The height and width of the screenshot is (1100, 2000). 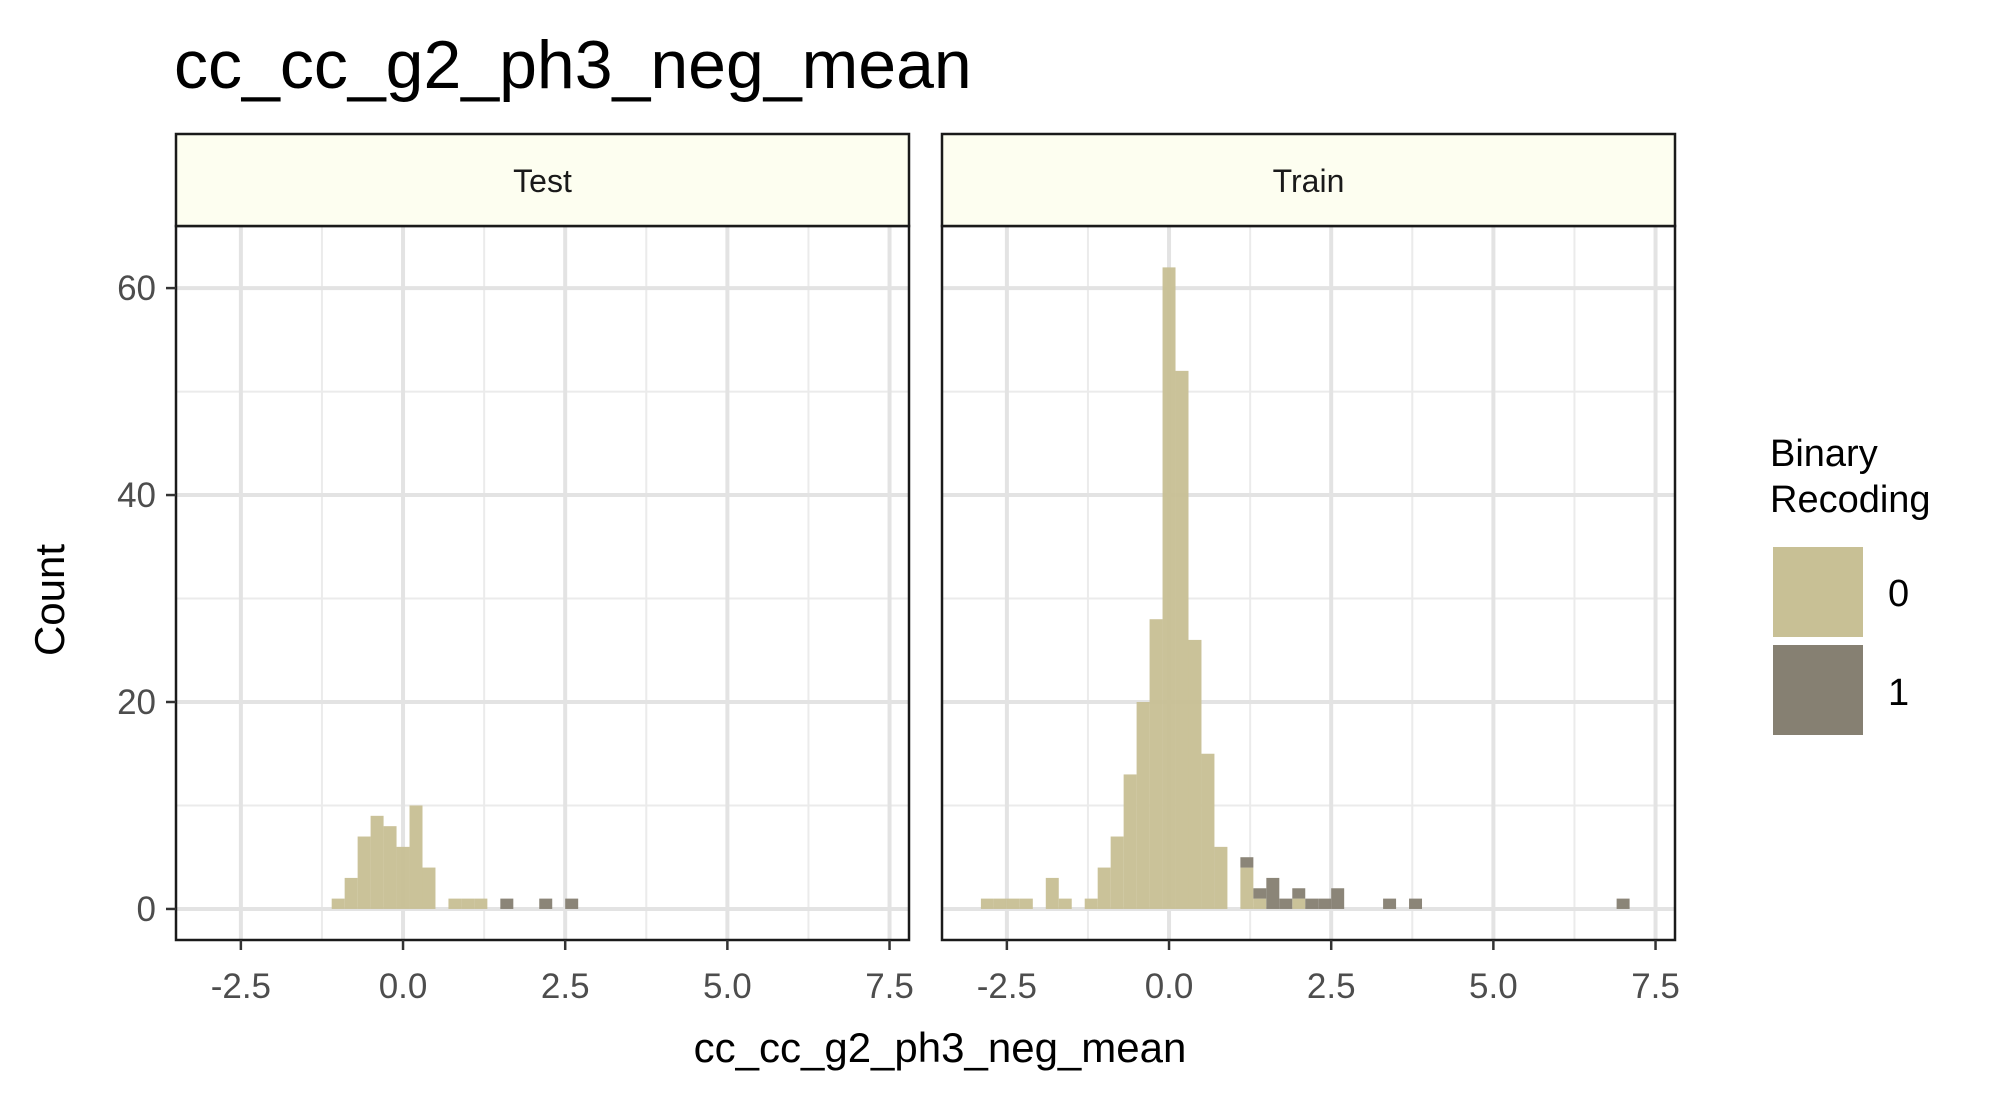 What do you see at coordinates (573, 65) in the screenshot?
I see `chart-title: cc_cc_g2_ph3_neg_mean` at bounding box center [573, 65].